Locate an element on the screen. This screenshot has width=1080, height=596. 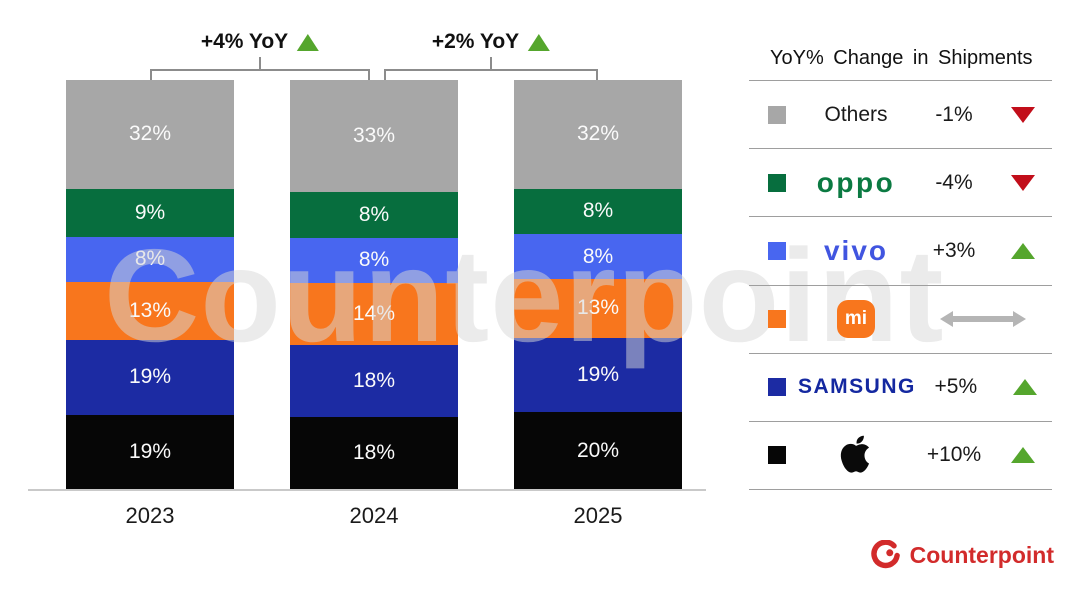
oppo-label: oppo is located at coordinates (856, 182).